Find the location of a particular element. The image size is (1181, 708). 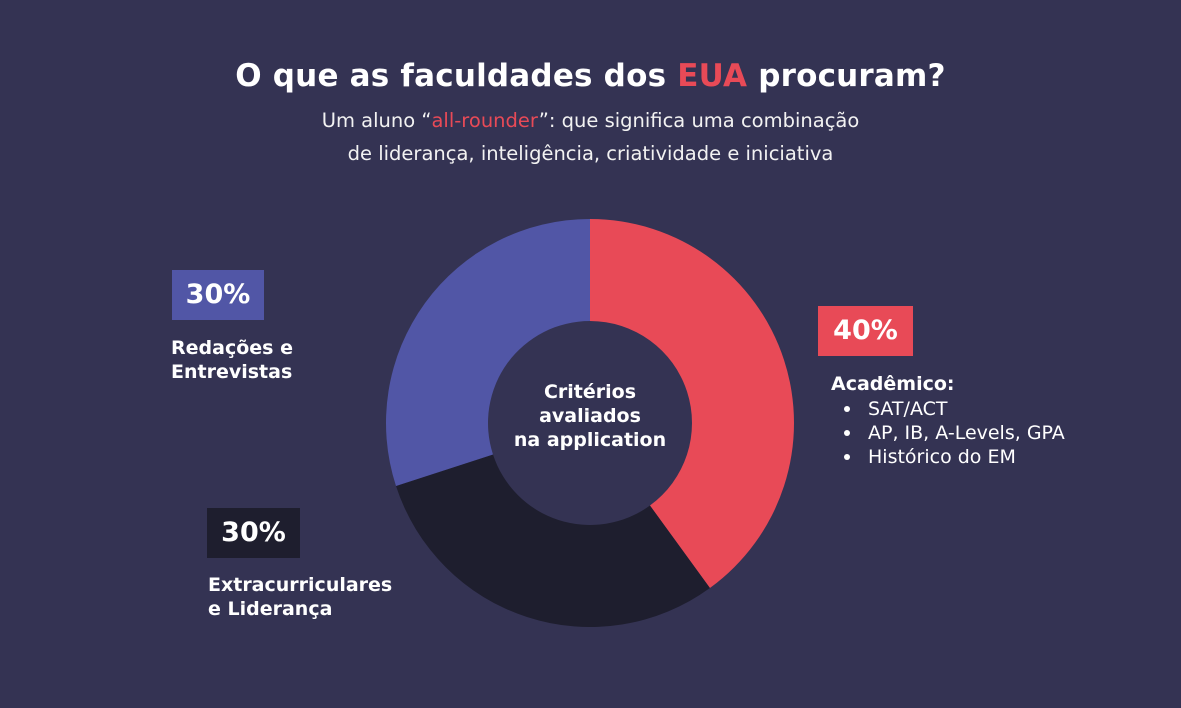

donut-slice-extracurriculares is located at coordinates (552, 541).